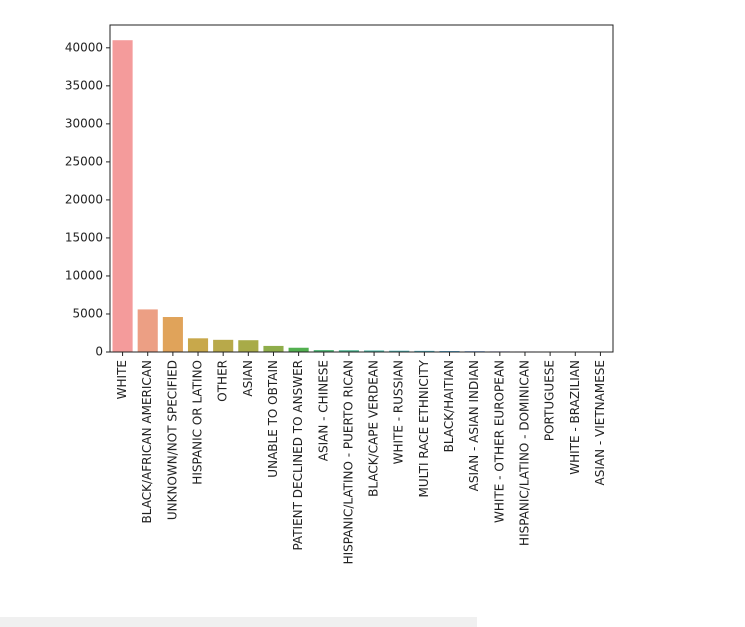  Describe the element at coordinates (499, 441) in the screenshot. I see `x-tick-label: WHITE - OTHER EUROPEAN` at that location.